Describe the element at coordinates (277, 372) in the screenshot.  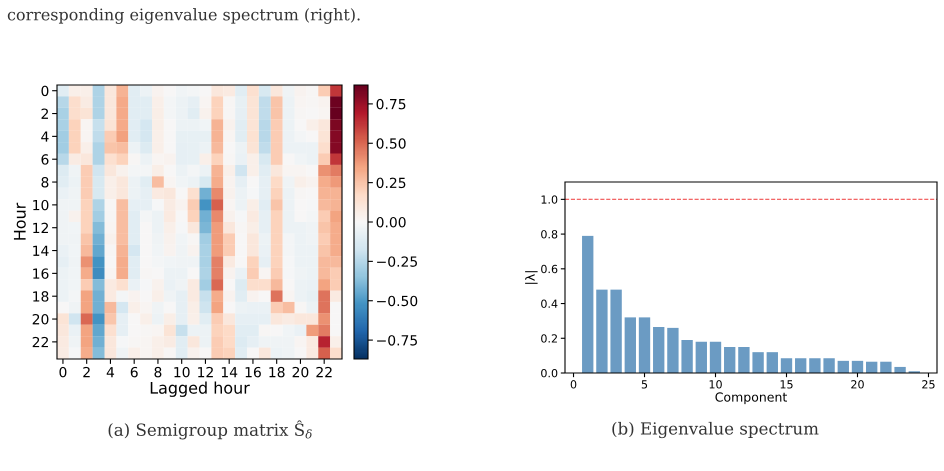
I see `x-tick-label: 18` at that location.